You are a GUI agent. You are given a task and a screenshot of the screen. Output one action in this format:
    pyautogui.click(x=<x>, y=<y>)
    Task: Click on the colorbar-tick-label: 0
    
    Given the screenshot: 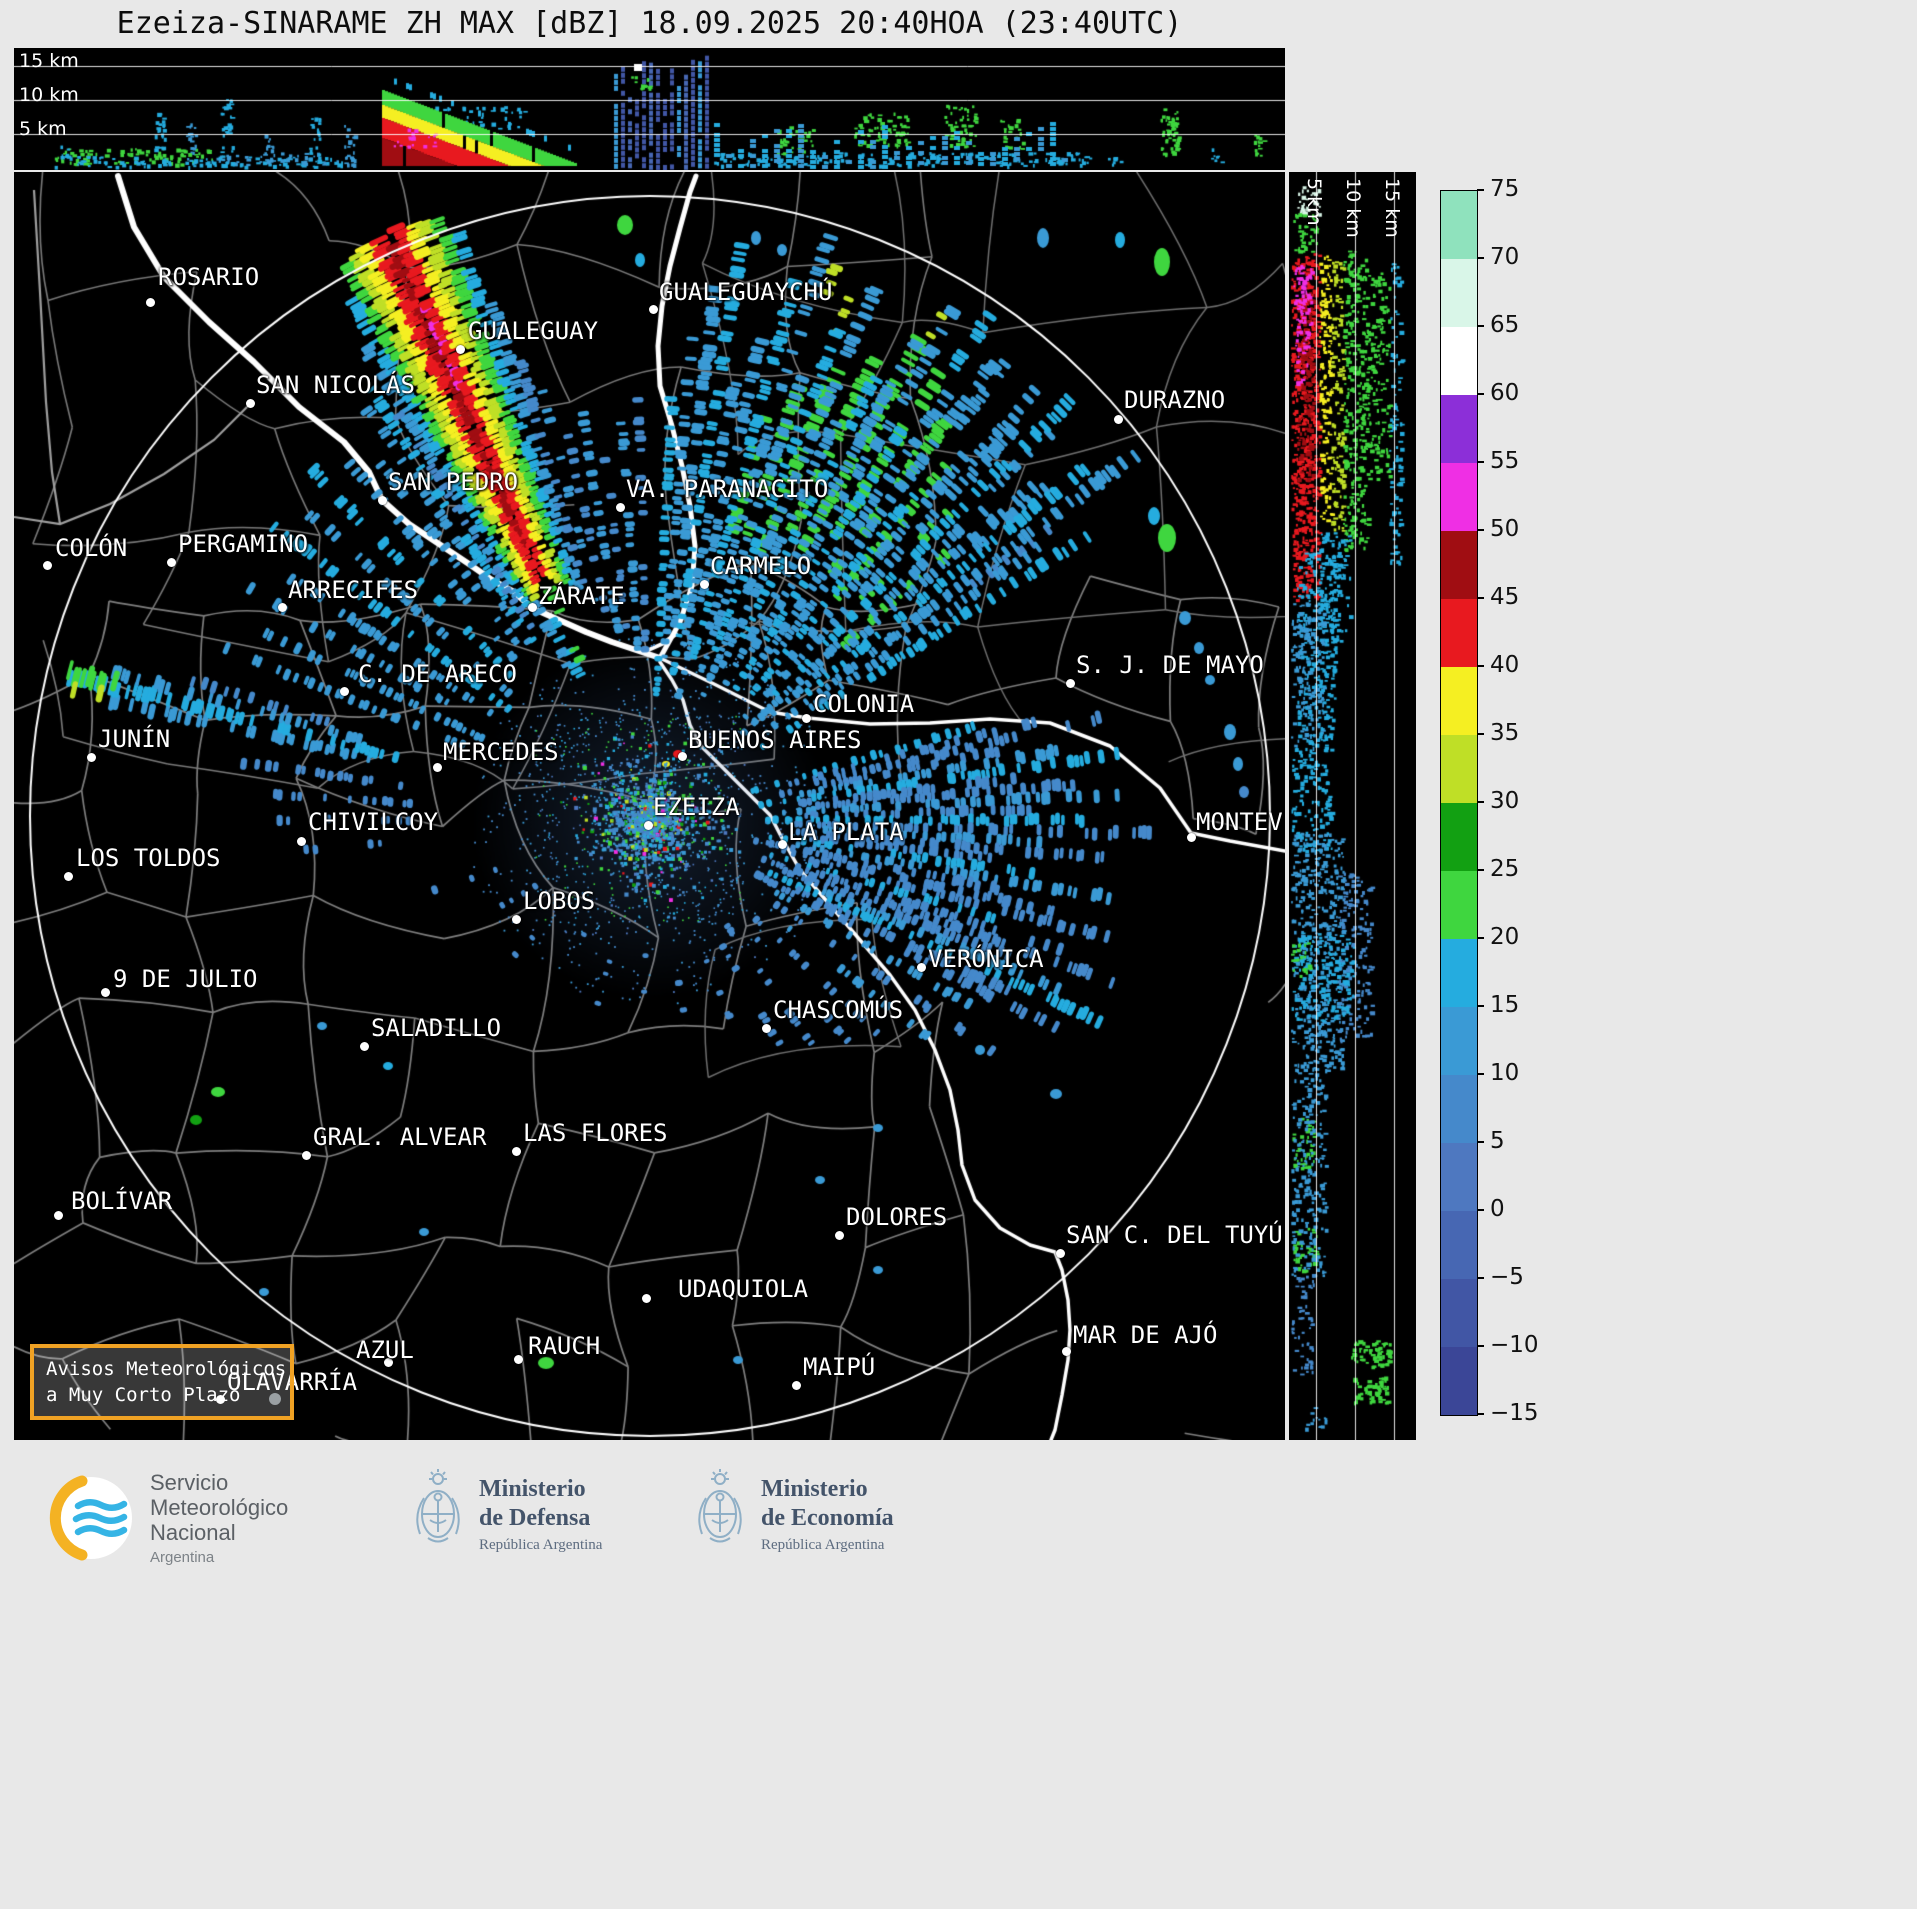 What is the action you would take?
    pyautogui.click(x=1497, y=1209)
    